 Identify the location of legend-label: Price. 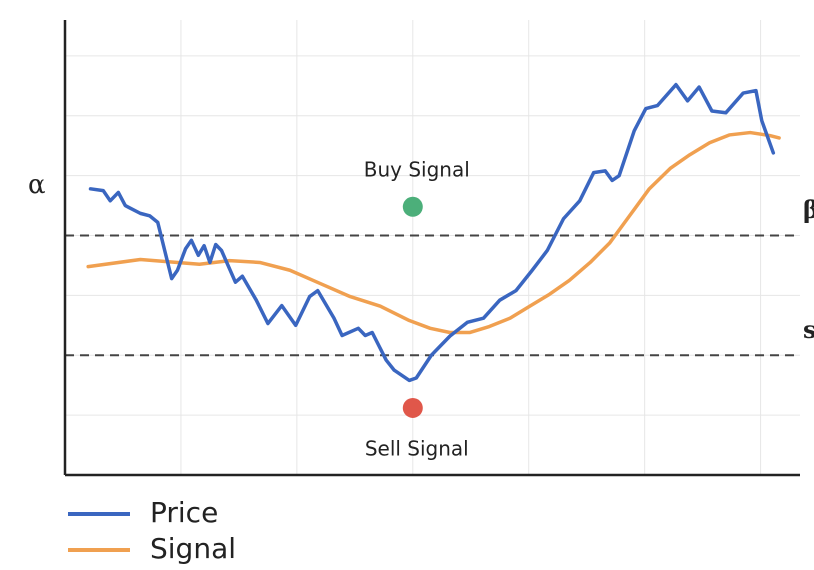
(184, 512).